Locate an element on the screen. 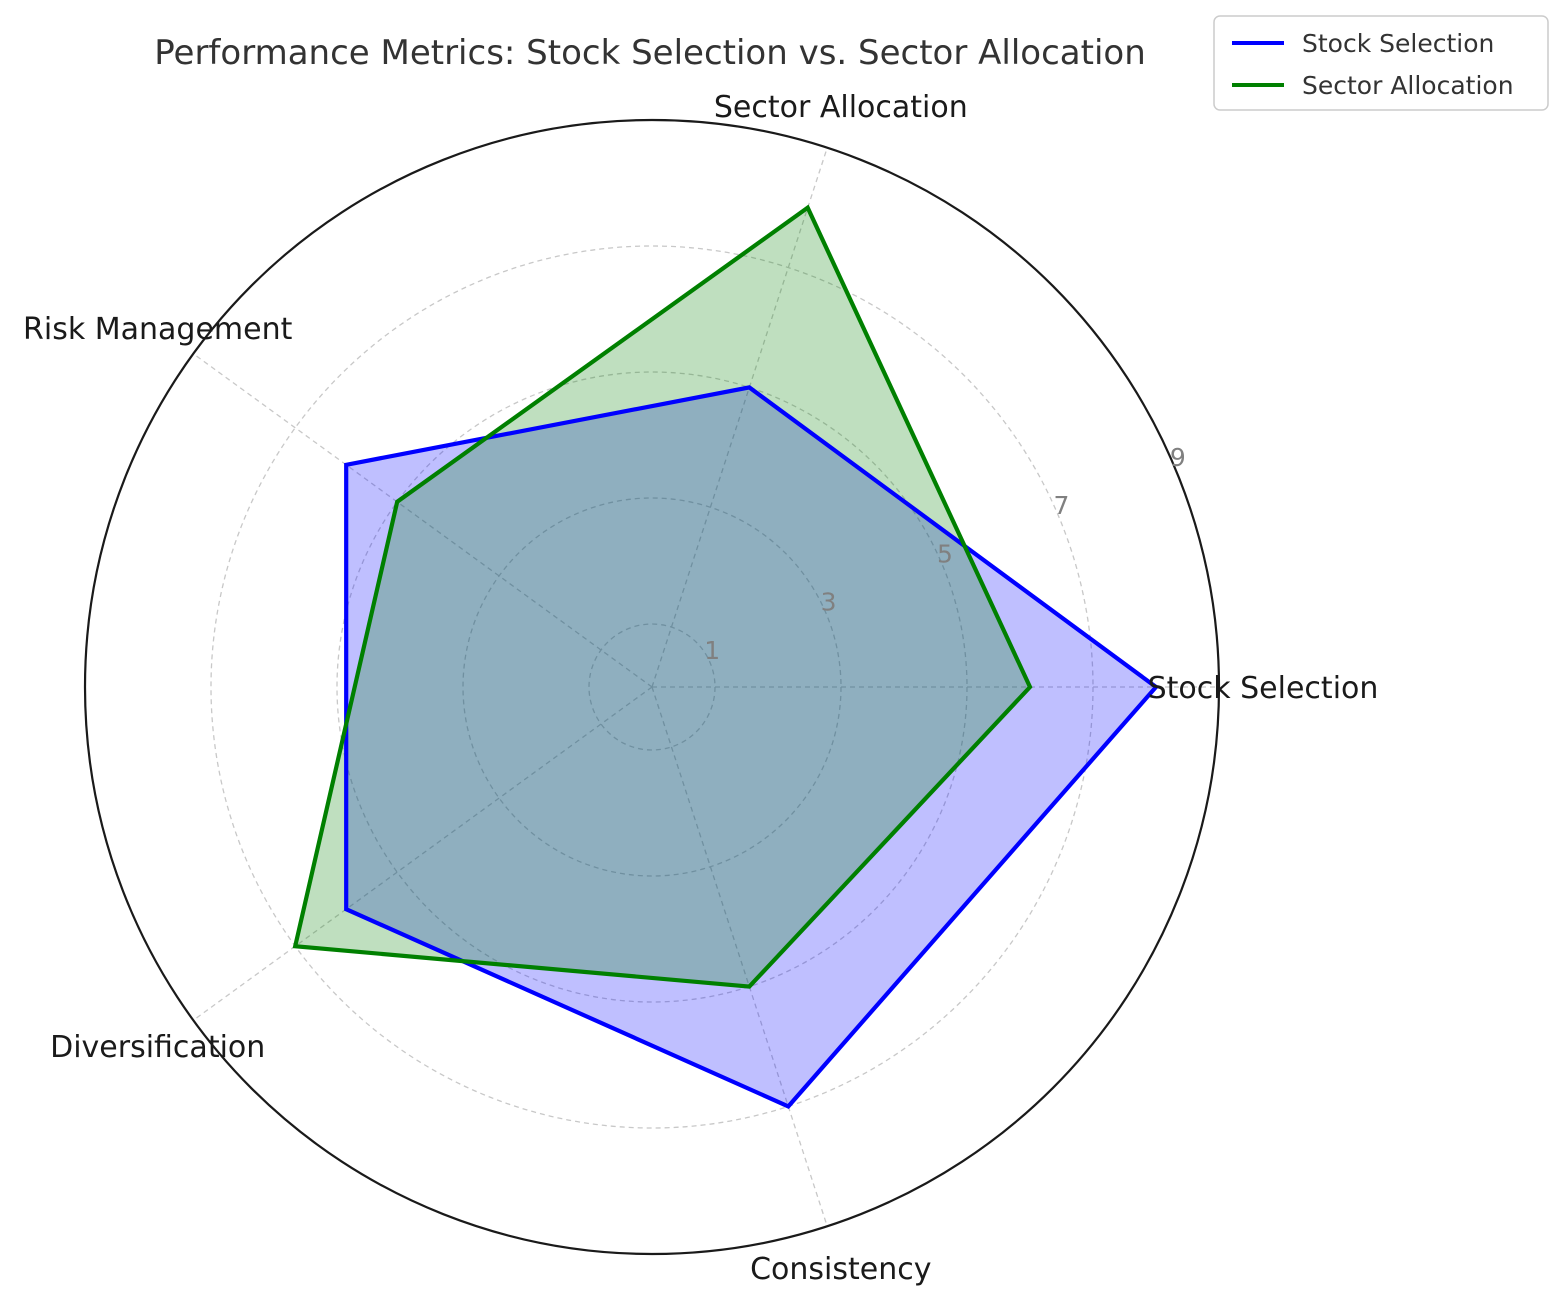 The height and width of the screenshot is (1292, 1568). category-label-consistency: Consistency is located at coordinates (840, 1269).